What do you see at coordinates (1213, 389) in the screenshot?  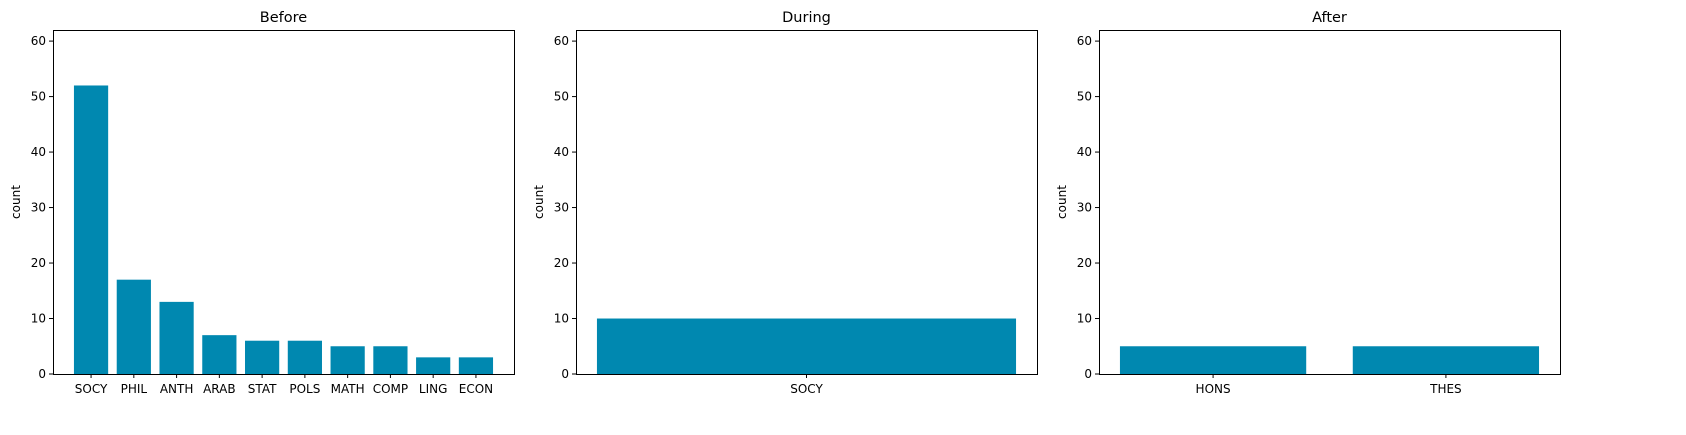 I see `x-tick-label-hons: HONS` at bounding box center [1213, 389].